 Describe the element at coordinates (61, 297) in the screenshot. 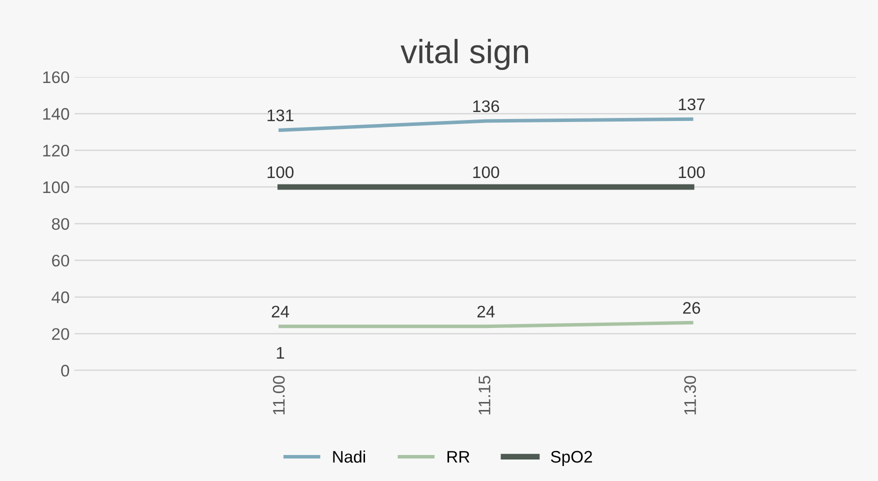

I see `y-tick-label: 40` at that location.